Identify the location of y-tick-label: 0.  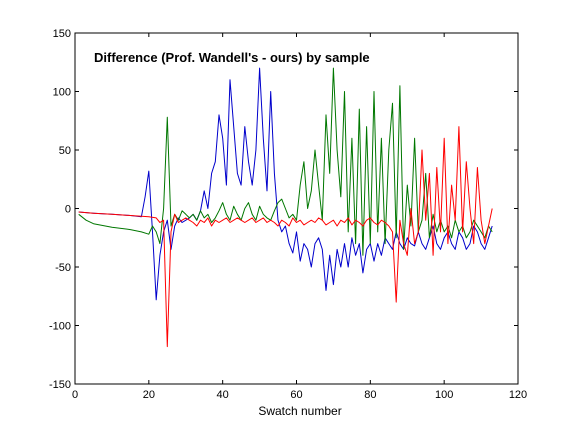
(68, 210).